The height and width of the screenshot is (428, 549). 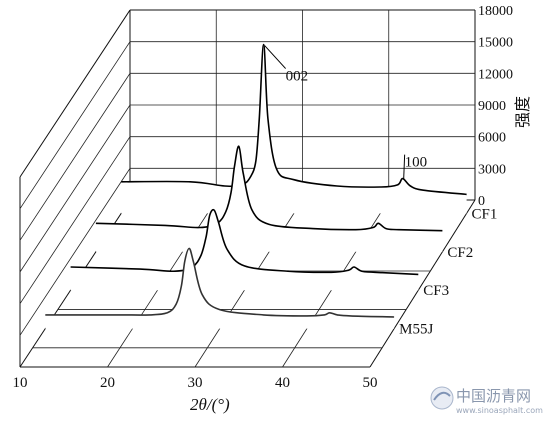 What do you see at coordinates (485, 214) in the screenshot?
I see `series-label-cf1: CF1` at bounding box center [485, 214].